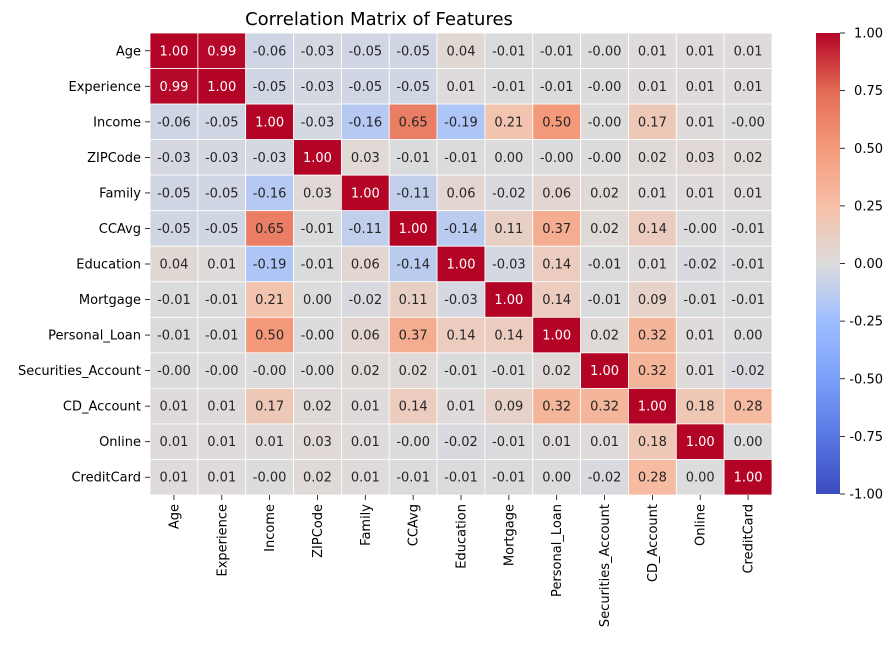 Image resolution: width=894 pixels, height=646 pixels. I want to click on heatmap-cell-Mortgage-CD_Account, so click(652, 299).